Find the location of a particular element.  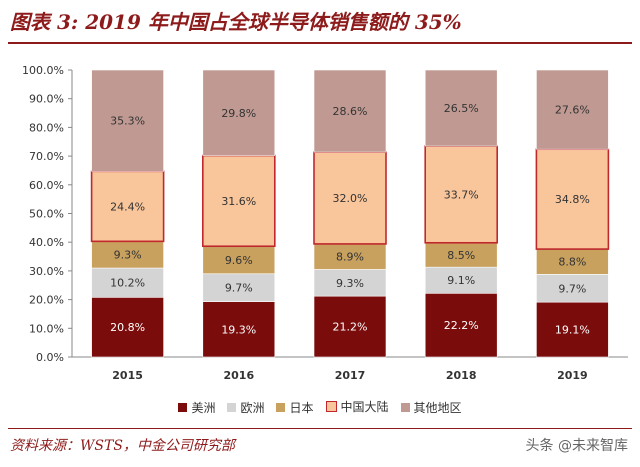

data-label-china: 33.7% is located at coordinates (461, 194).